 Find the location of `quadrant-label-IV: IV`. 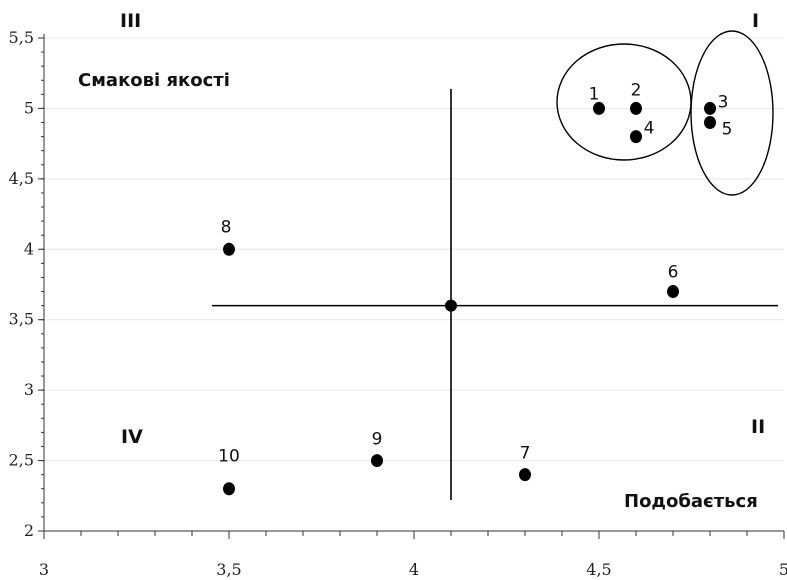

quadrant-label-IV: IV is located at coordinates (132, 437).